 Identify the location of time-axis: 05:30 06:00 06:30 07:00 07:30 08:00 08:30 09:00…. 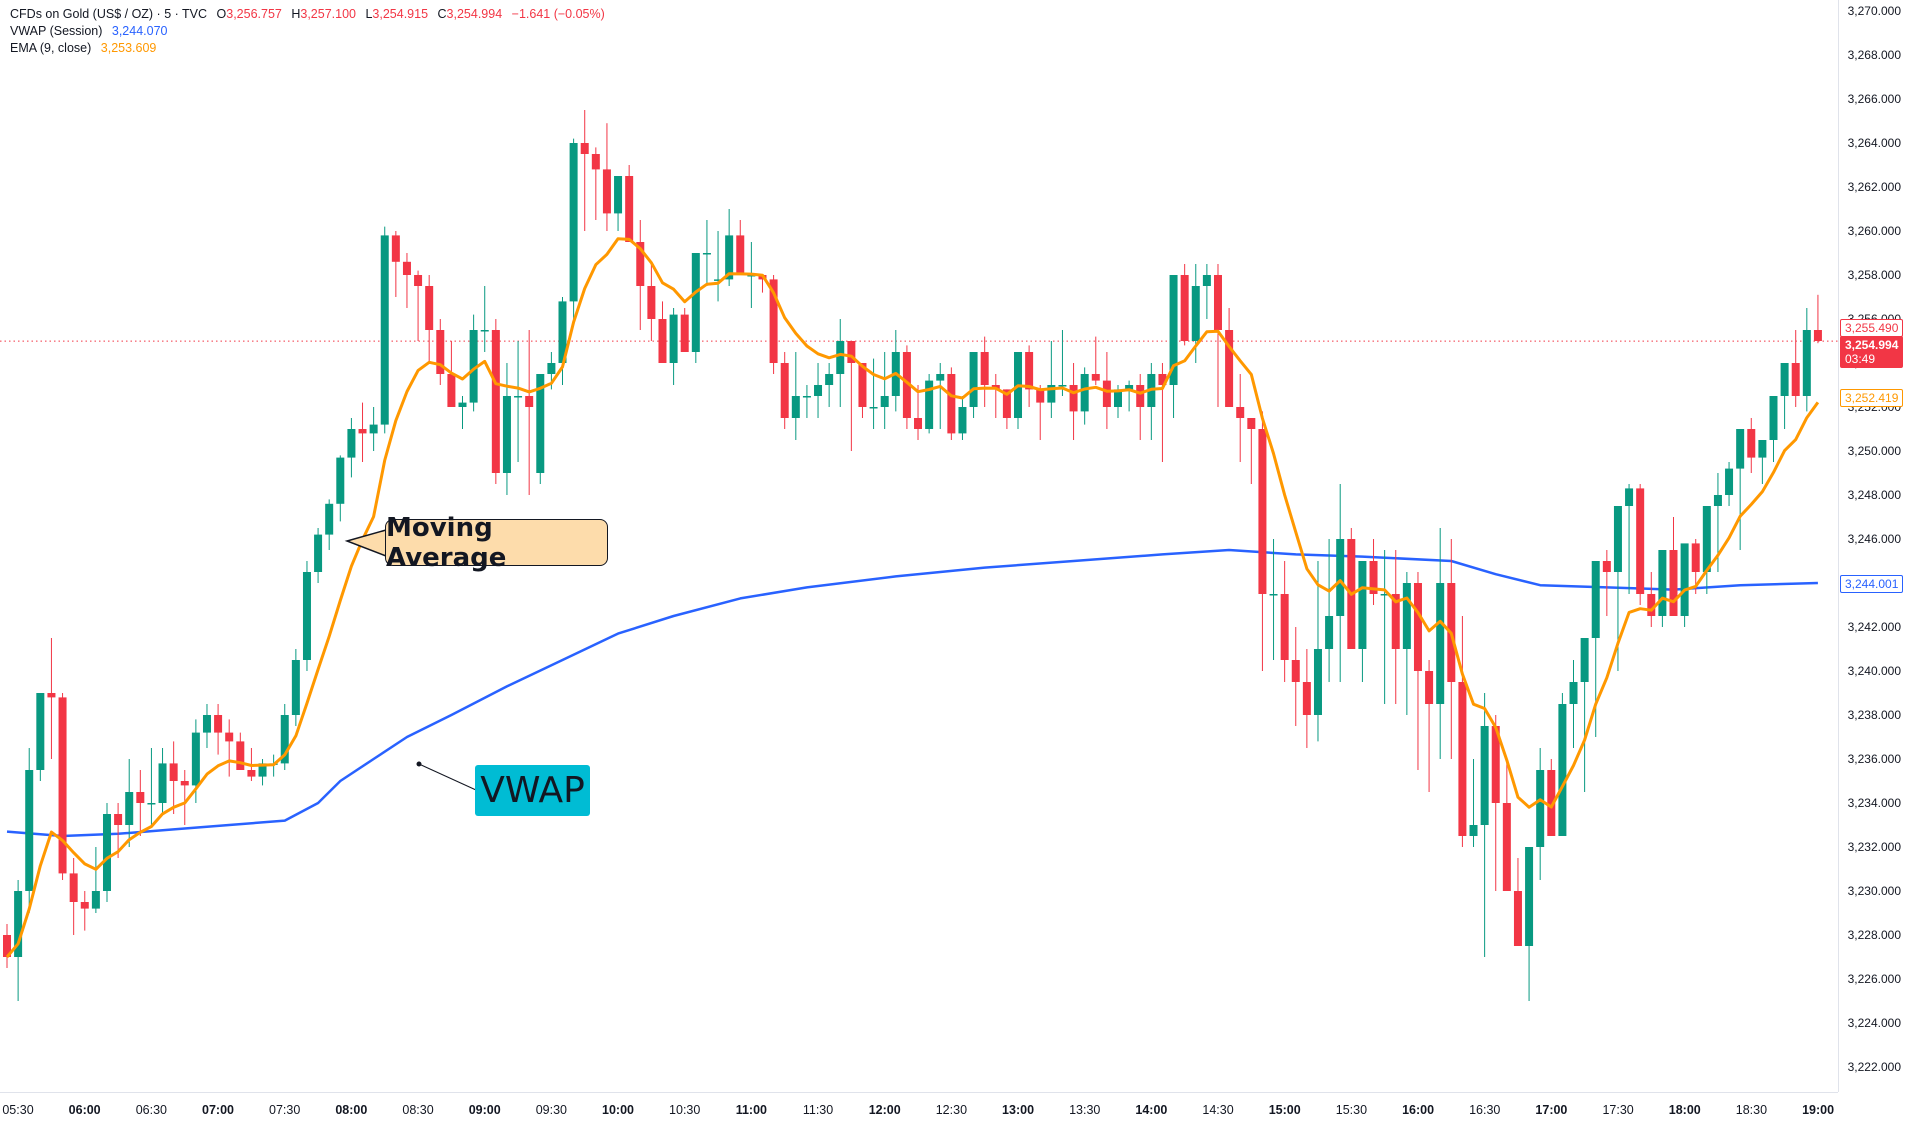
(919, 1108).